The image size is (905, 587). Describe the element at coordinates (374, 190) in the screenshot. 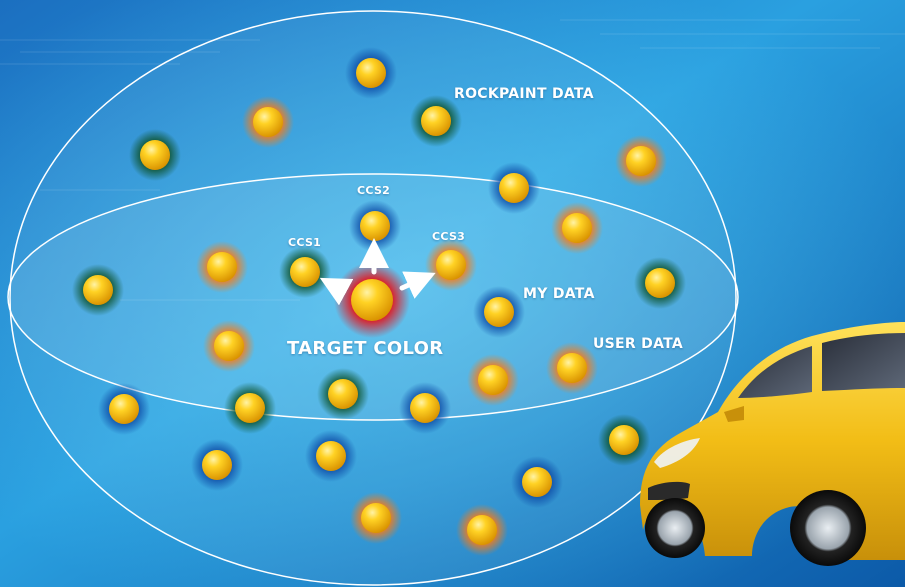

I see `ccs2-label: CCS2` at that location.